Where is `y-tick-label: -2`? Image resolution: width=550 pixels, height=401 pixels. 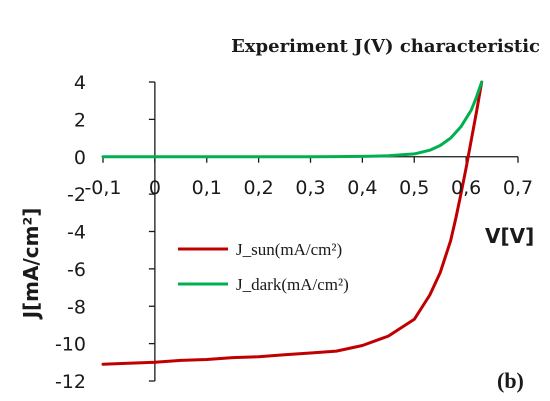
y-tick-label: -2 is located at coordinates (76, 195).